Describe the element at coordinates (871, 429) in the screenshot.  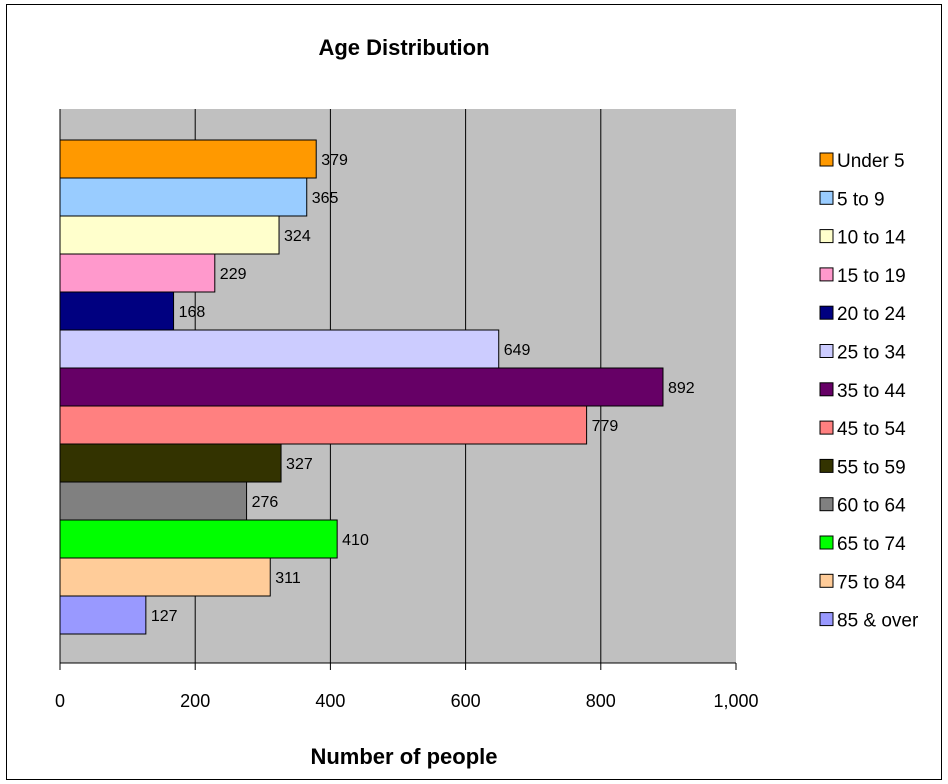
I see `legend-label: 45 to 54` at that location.